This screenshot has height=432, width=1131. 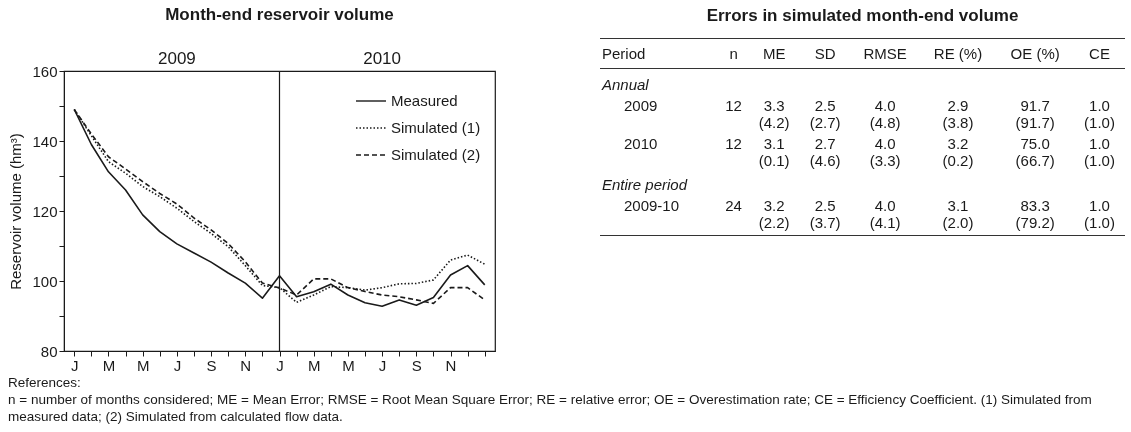 What do you see at coordinates (825, 122) in the screenshot?
I see `text: (2.7)` at bounding box center [825, 122].